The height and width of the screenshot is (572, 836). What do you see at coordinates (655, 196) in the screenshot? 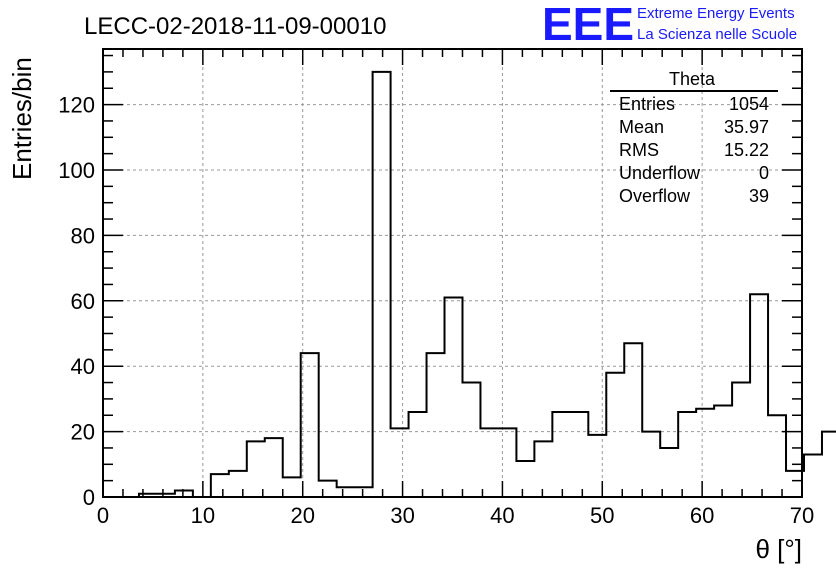
I see `stats-label: Overflow` at bounding box center [655, 196].